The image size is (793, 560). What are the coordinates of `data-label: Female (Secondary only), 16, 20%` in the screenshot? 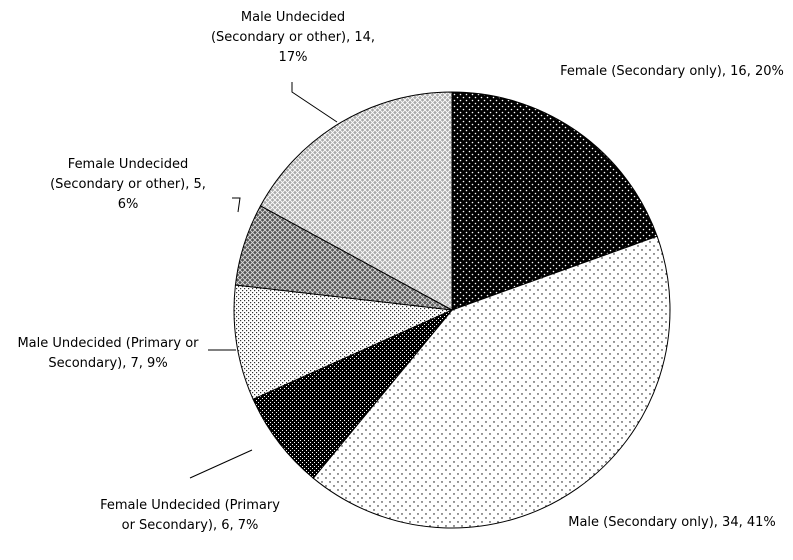 It's located at (672, 71).